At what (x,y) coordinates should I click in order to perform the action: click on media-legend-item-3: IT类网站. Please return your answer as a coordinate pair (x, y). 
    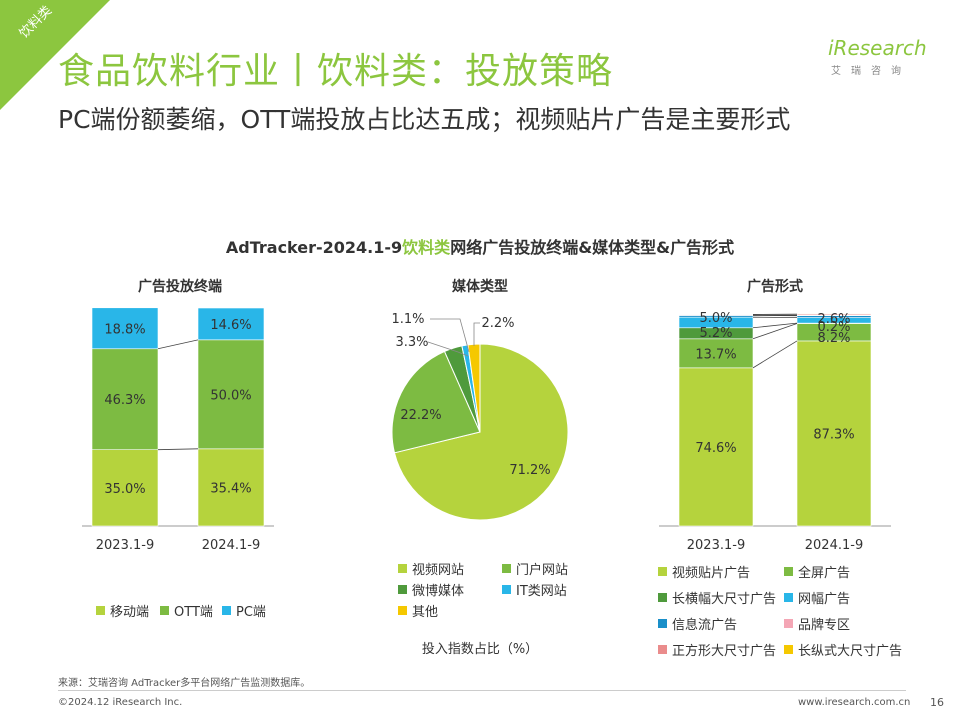
    Looking at the image, I should click on (534, 589).